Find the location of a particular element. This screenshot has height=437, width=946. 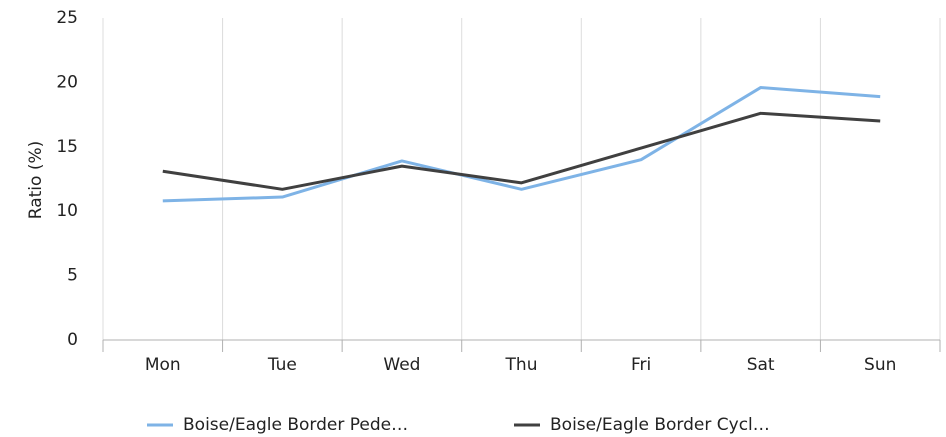

series-line is located at coordinates (521, 151).